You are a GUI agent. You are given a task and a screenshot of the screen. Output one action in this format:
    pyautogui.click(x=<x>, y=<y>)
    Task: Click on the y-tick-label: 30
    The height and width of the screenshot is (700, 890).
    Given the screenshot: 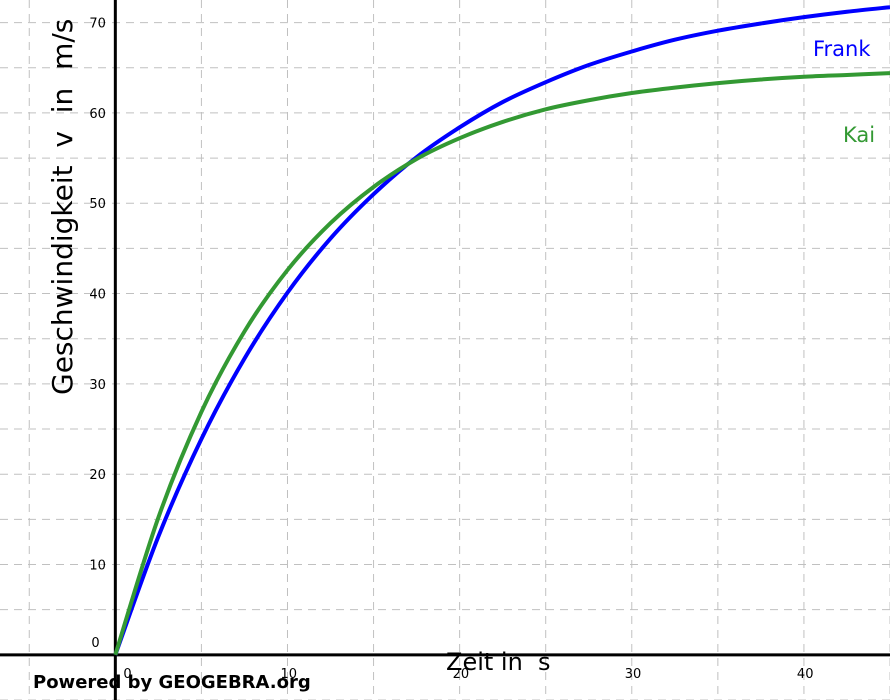 What is the action you would take?
    pyautogui.click(x=97, y=385)
    